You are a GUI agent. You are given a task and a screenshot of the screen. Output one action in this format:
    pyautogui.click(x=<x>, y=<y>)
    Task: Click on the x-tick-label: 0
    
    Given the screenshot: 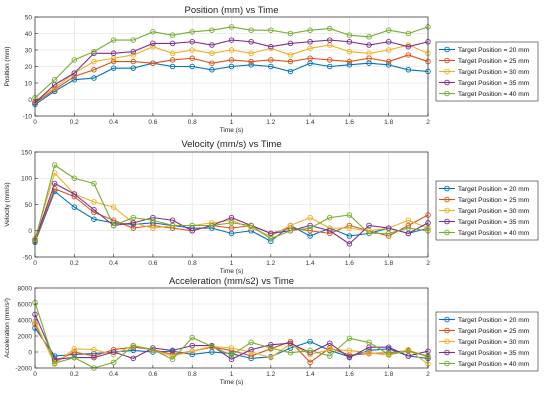 What is the action you would take?
    pyautogui.click(x=35, y=122)
    